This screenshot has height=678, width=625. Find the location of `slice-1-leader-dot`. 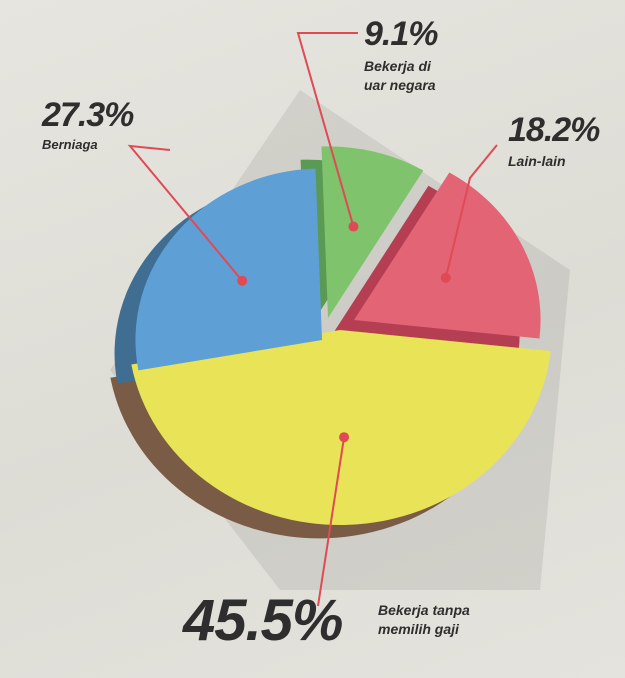

slice-1-leader-dot is located at coordinates (242, 280).